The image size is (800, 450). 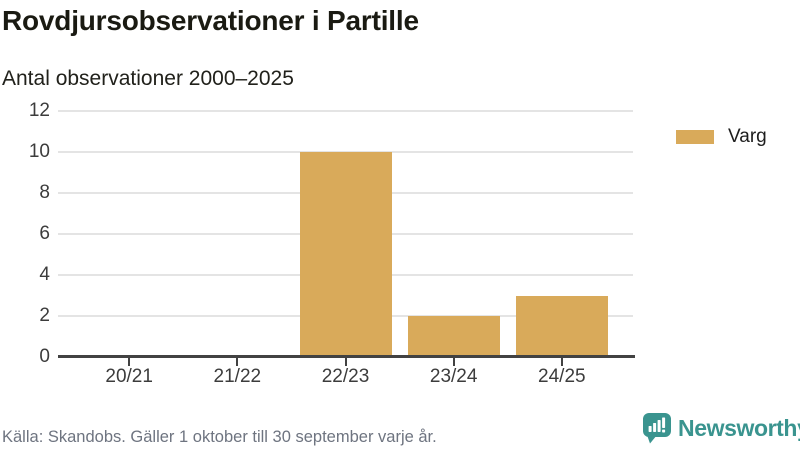 What do you see at coordinates (39, 110) in the screenshot?
I see `y-tick-label-12: 12` at bounding box center [39, 110].